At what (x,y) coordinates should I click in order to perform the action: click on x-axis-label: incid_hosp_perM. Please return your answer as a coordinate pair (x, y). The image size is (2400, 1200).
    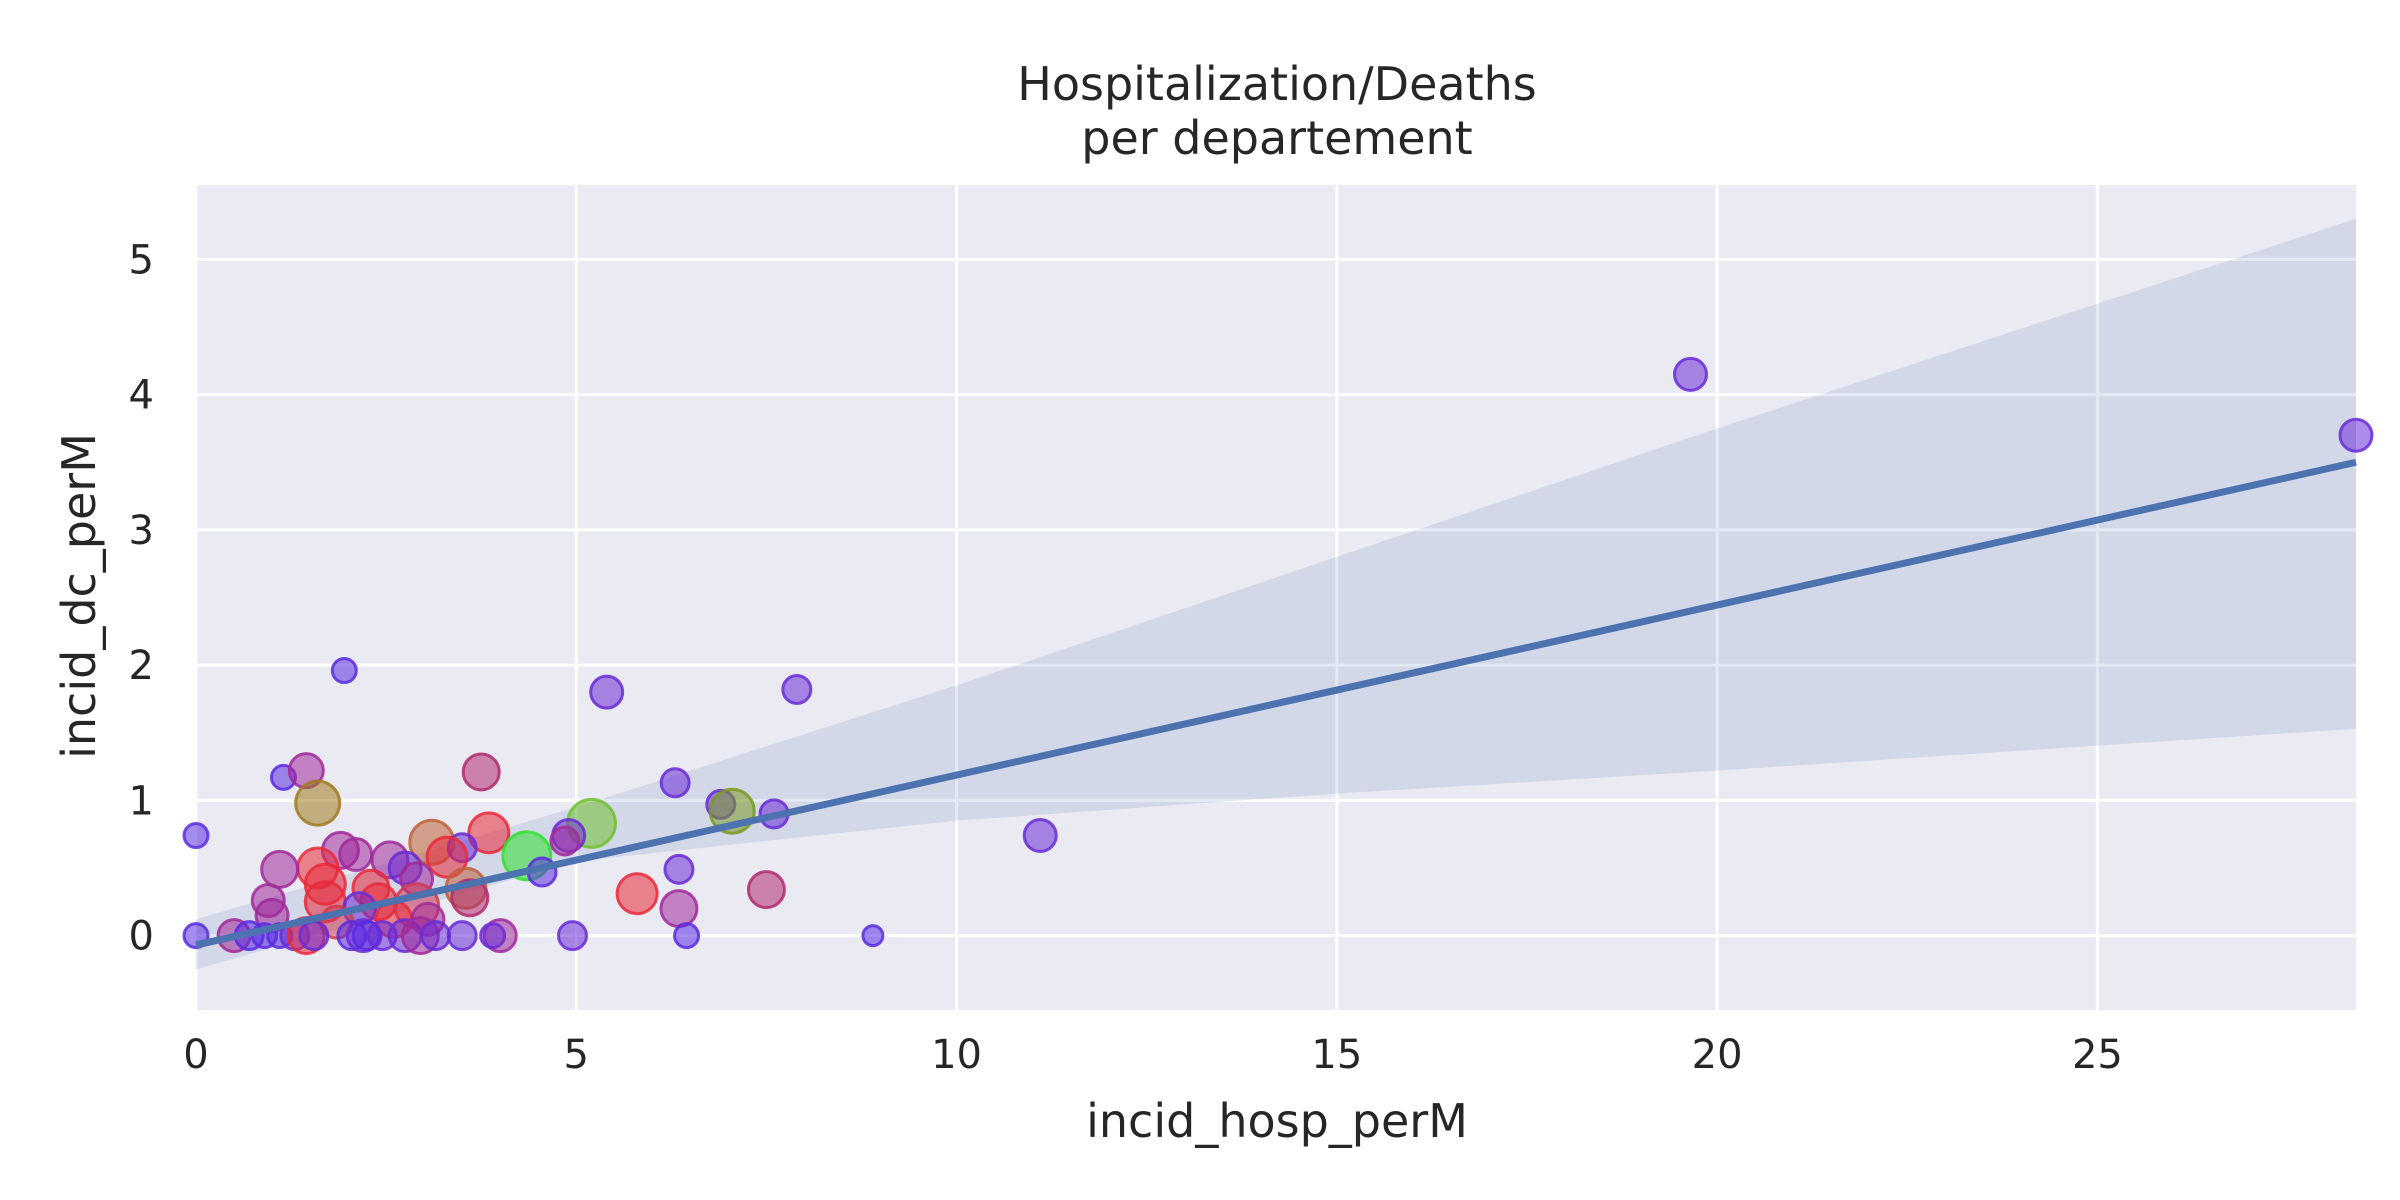
    Looking at the image, I should click on (1277, 1121).